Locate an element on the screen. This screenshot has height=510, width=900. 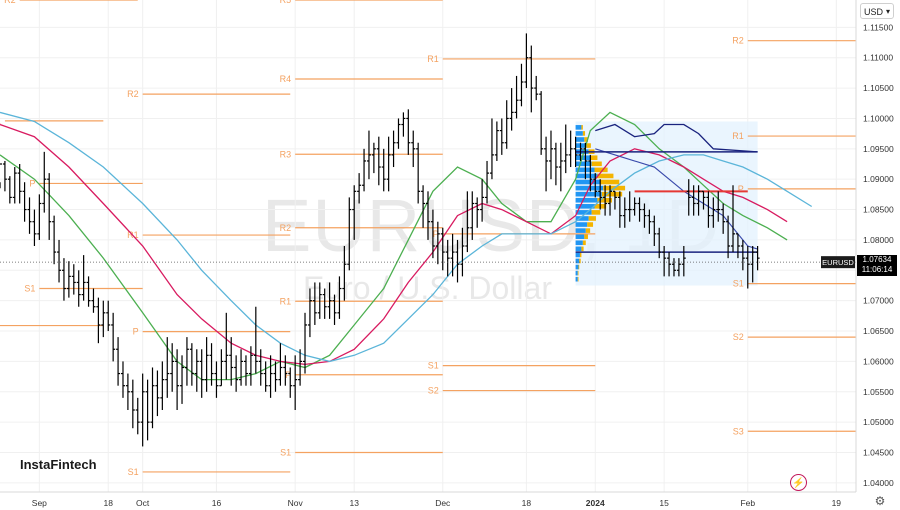
price-tick-label: 1.08000 is located at coordinates (878, 240).